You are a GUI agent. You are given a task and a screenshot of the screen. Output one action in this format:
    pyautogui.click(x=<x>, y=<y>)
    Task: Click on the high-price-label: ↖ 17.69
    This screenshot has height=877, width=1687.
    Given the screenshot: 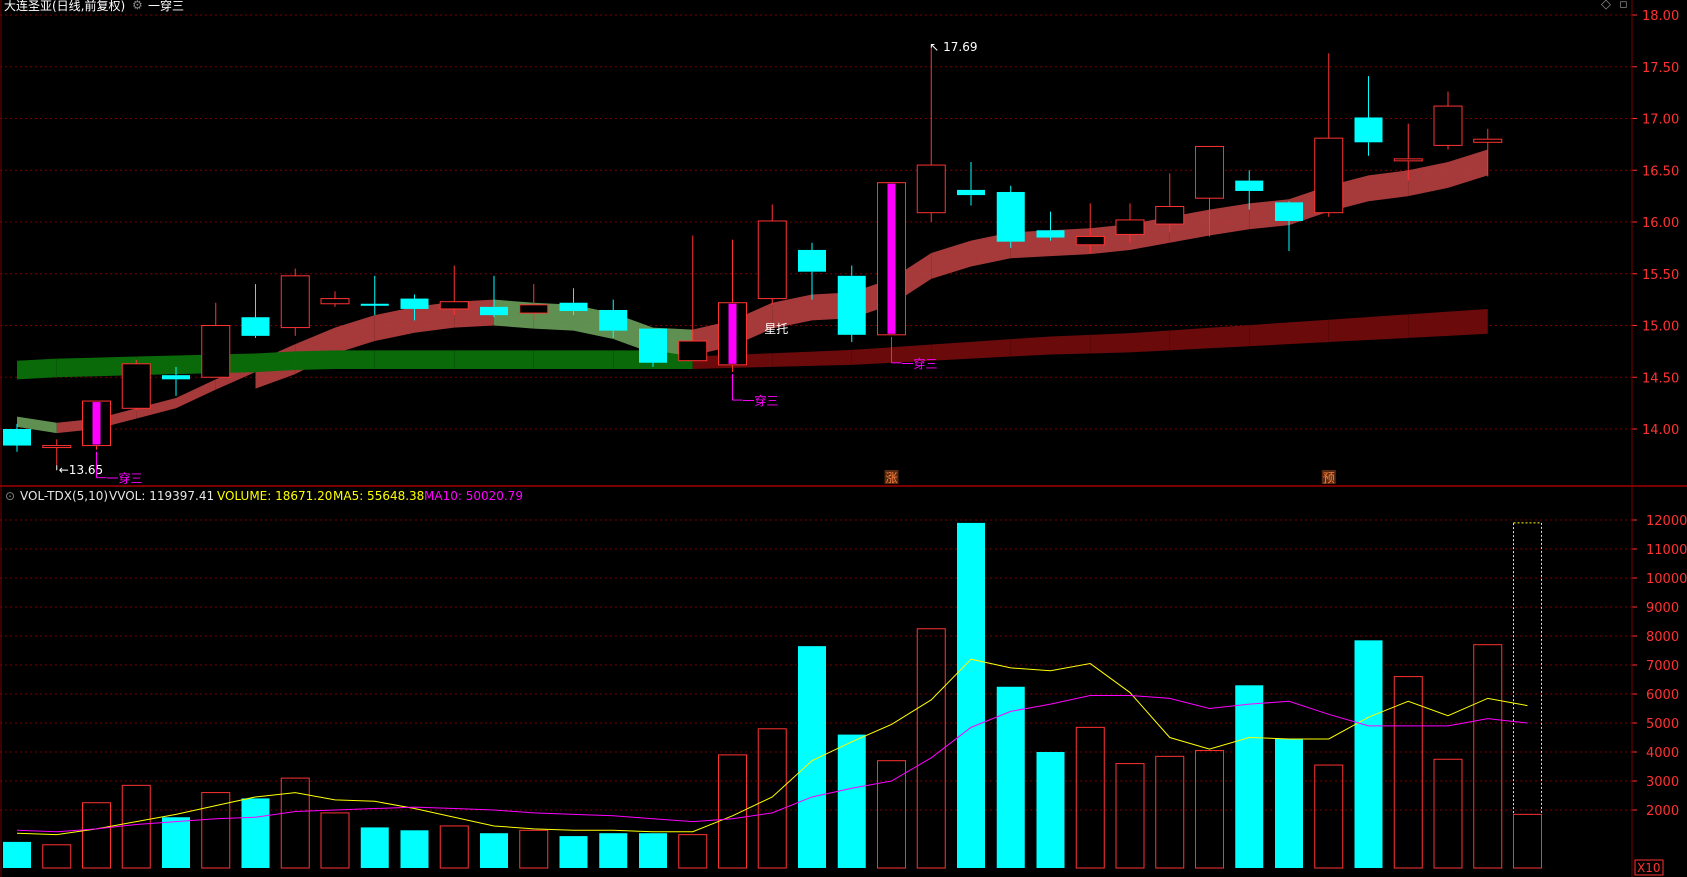 What is the action you would take?
    pyautogui.click(x=953, y=47)
    